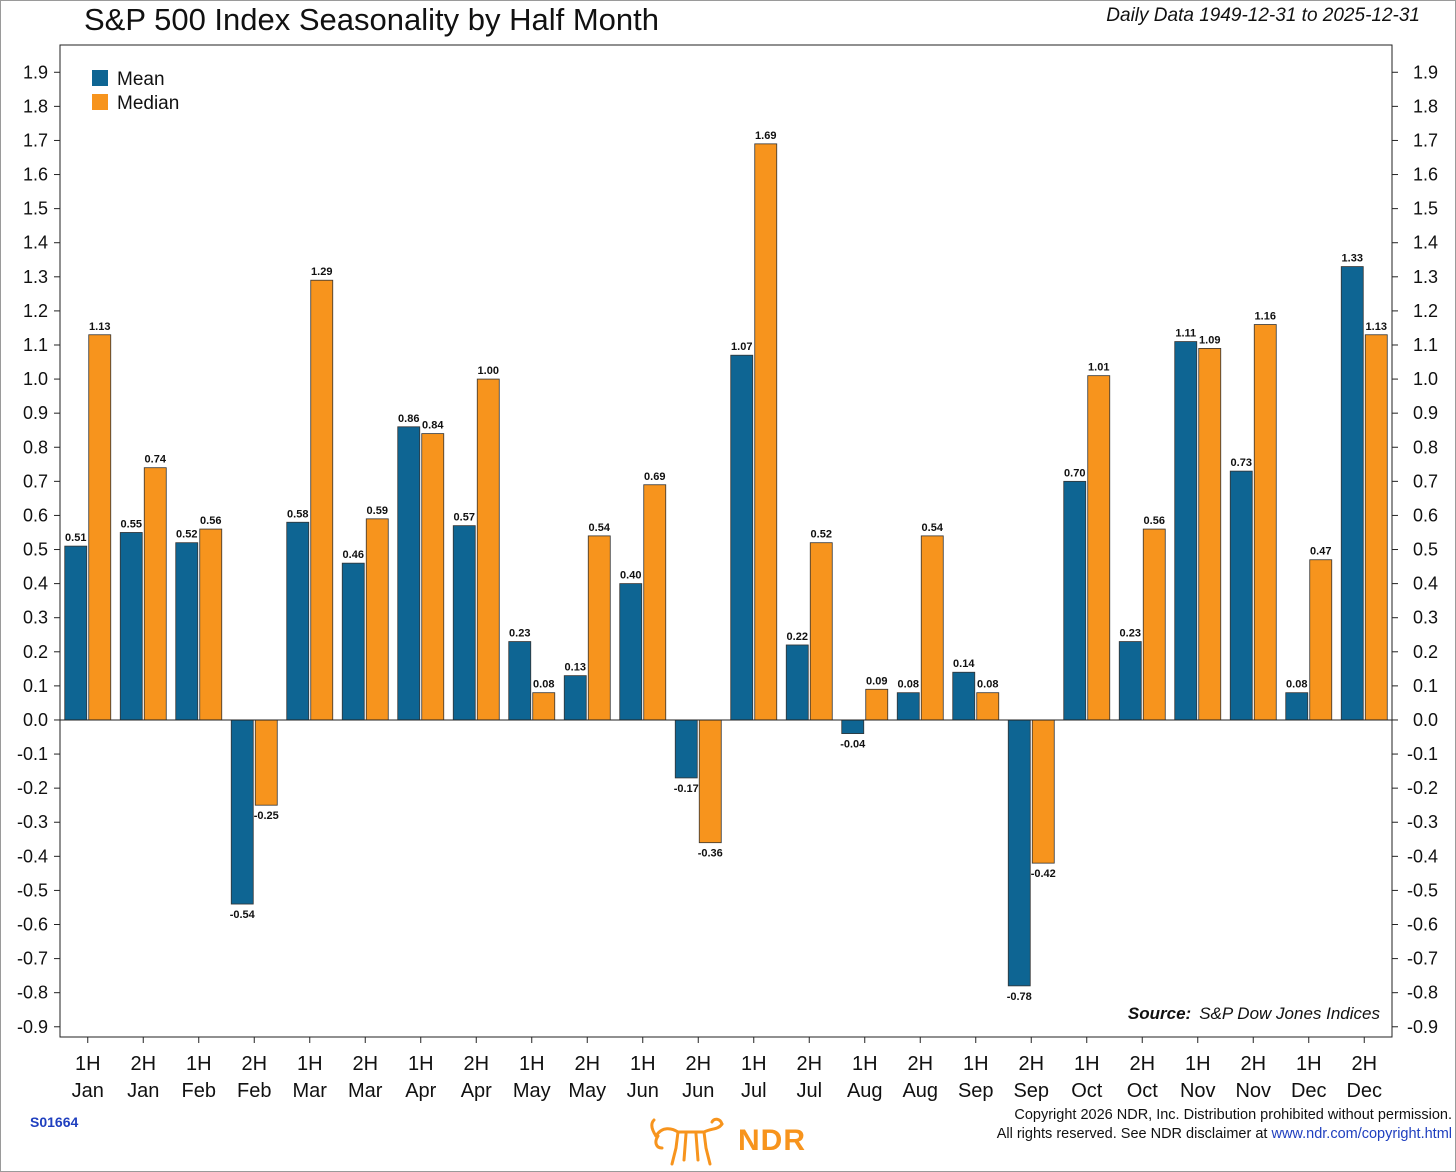  What do you see at coordinates (141, 79) in the screenshot?
I see `legend-label-mean: Mean` at bounding box center [141, 79].